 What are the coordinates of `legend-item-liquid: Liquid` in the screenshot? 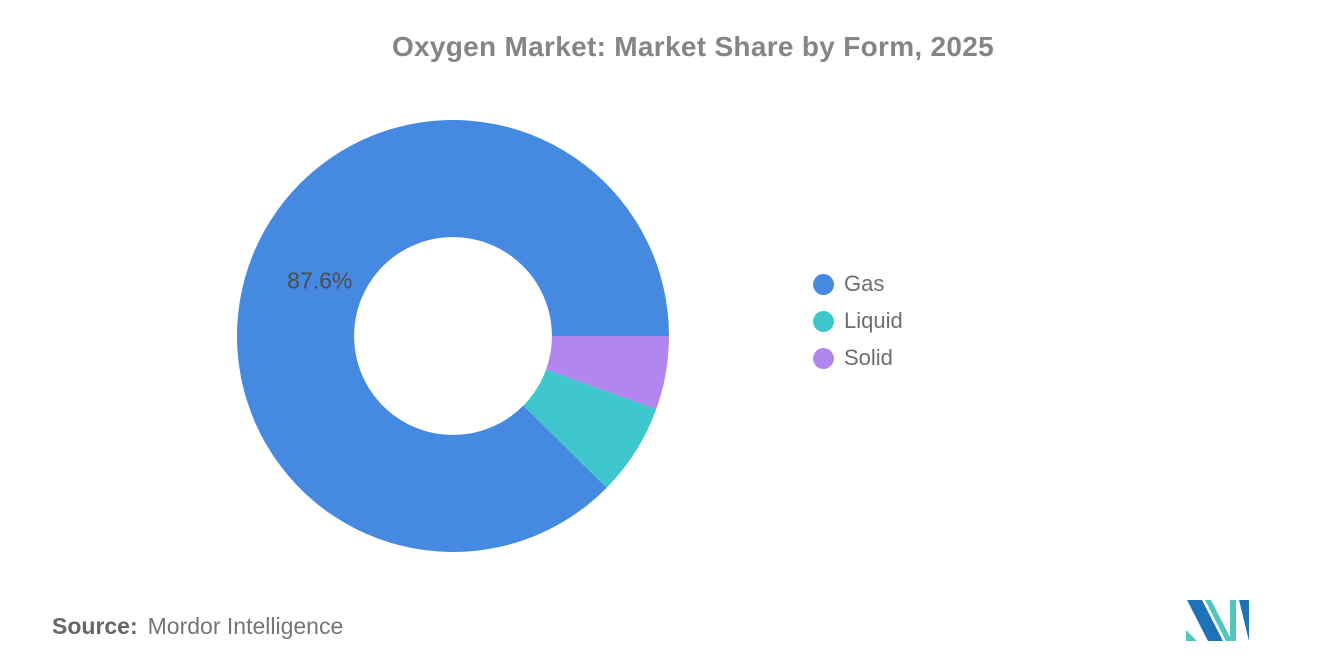 It's located at (858, 321).